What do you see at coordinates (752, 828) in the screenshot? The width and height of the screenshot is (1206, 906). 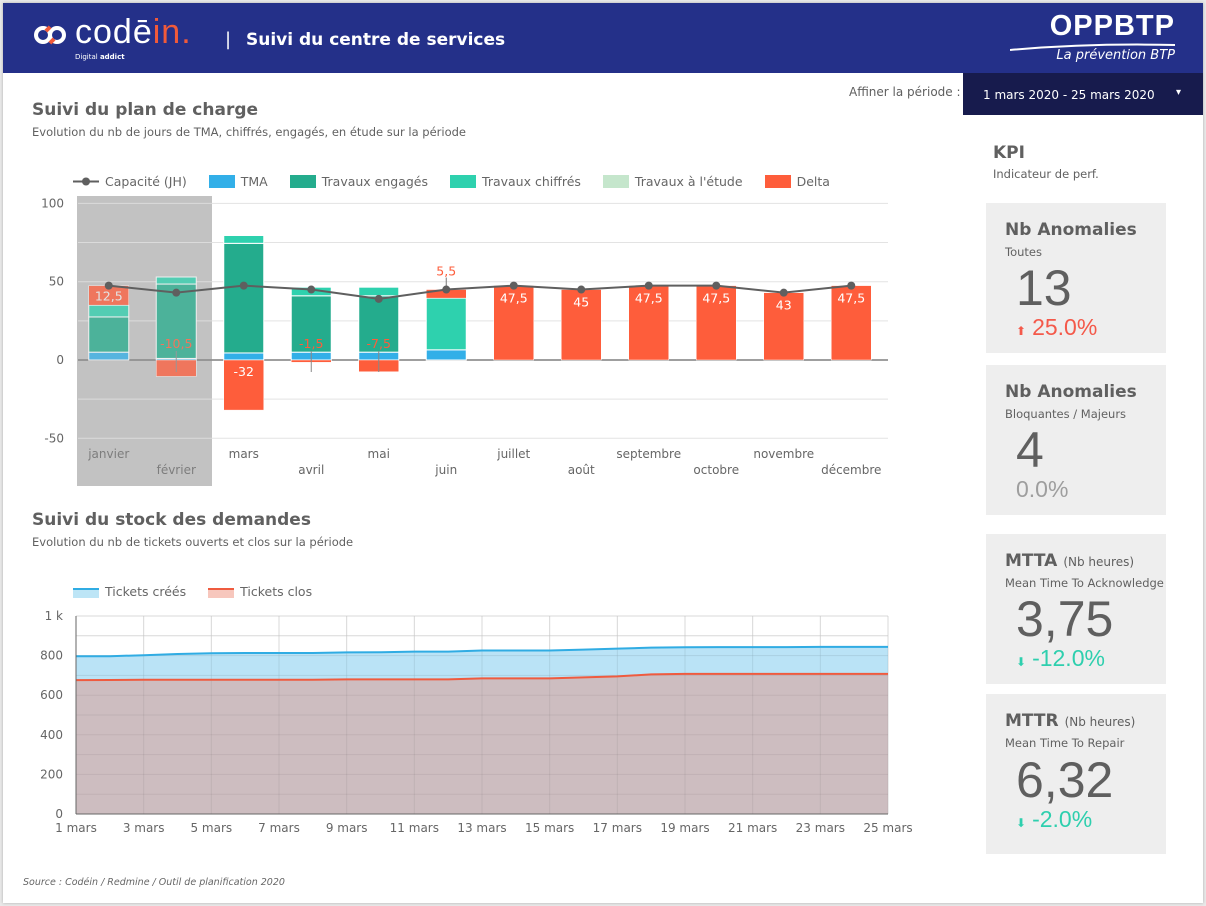 I see `x-tick-label: 21 mars` at bounding box center [752, 828].